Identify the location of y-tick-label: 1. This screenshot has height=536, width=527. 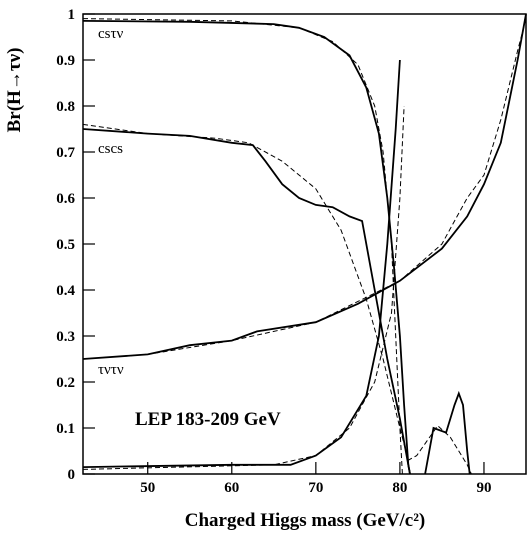
(72, 15).